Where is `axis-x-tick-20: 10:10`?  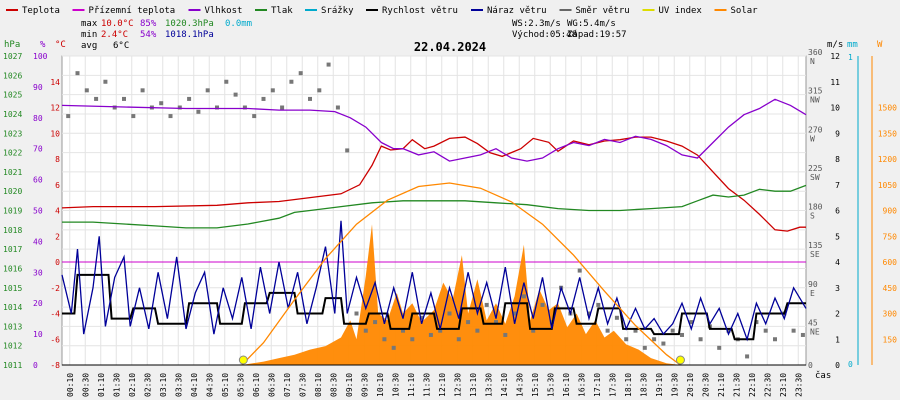 axis-x-tick-20: 10:10 is located at coordinates (380, 385).